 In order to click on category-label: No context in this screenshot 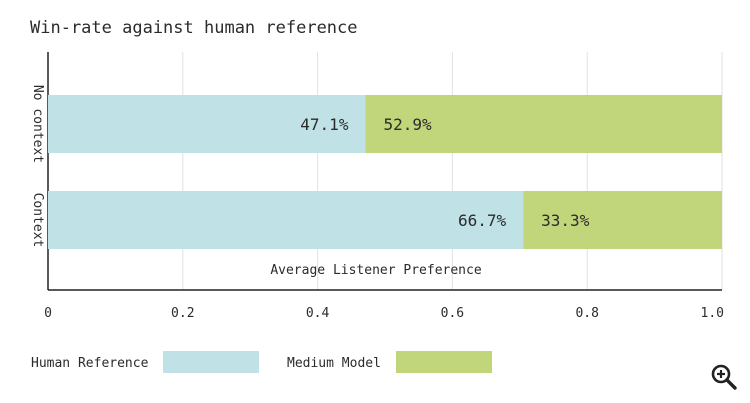, I will do `click(37, 124)`.